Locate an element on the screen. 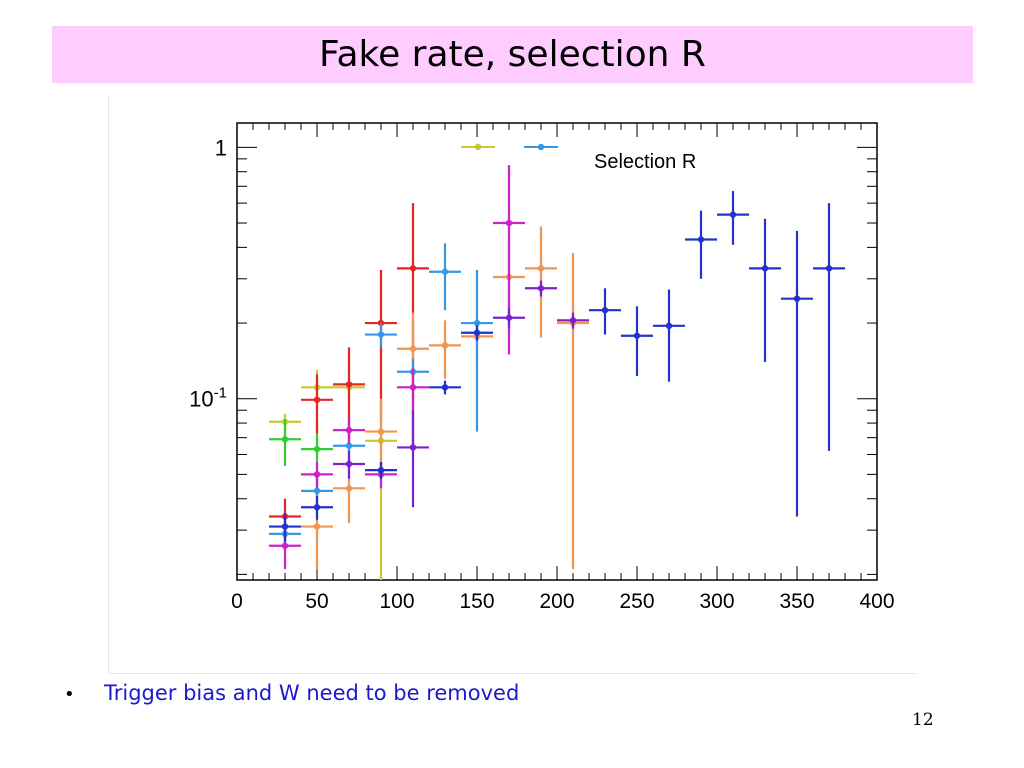  x-tick-label: 0 is located at coordinates (237, 601).